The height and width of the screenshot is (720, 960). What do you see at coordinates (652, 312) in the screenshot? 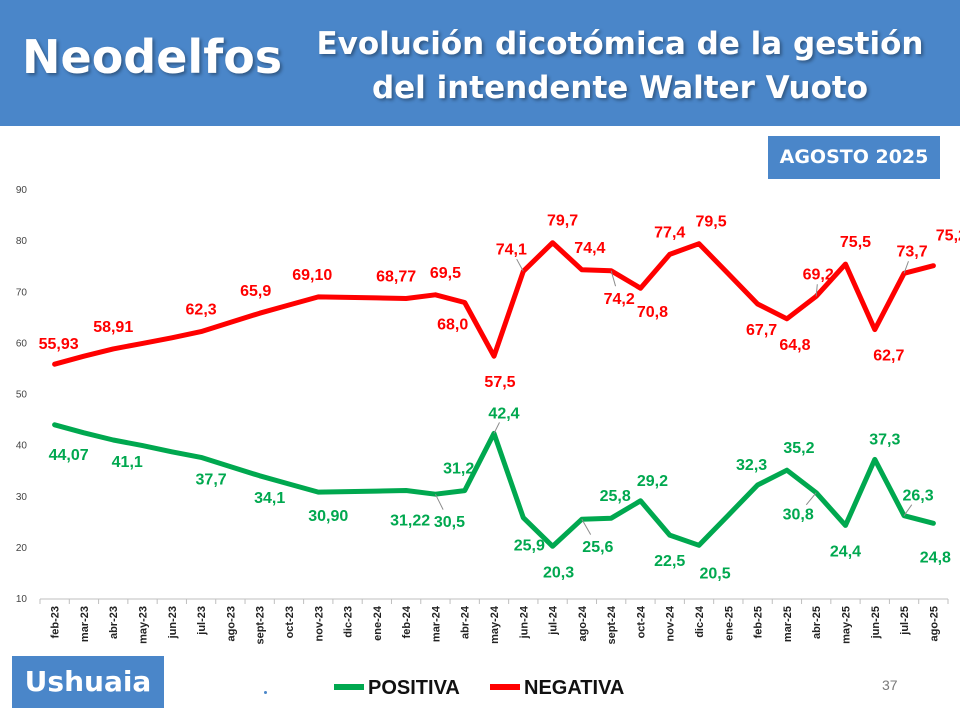
I see `data-label-negativa: 70,8` at bounding box center [652, 312].